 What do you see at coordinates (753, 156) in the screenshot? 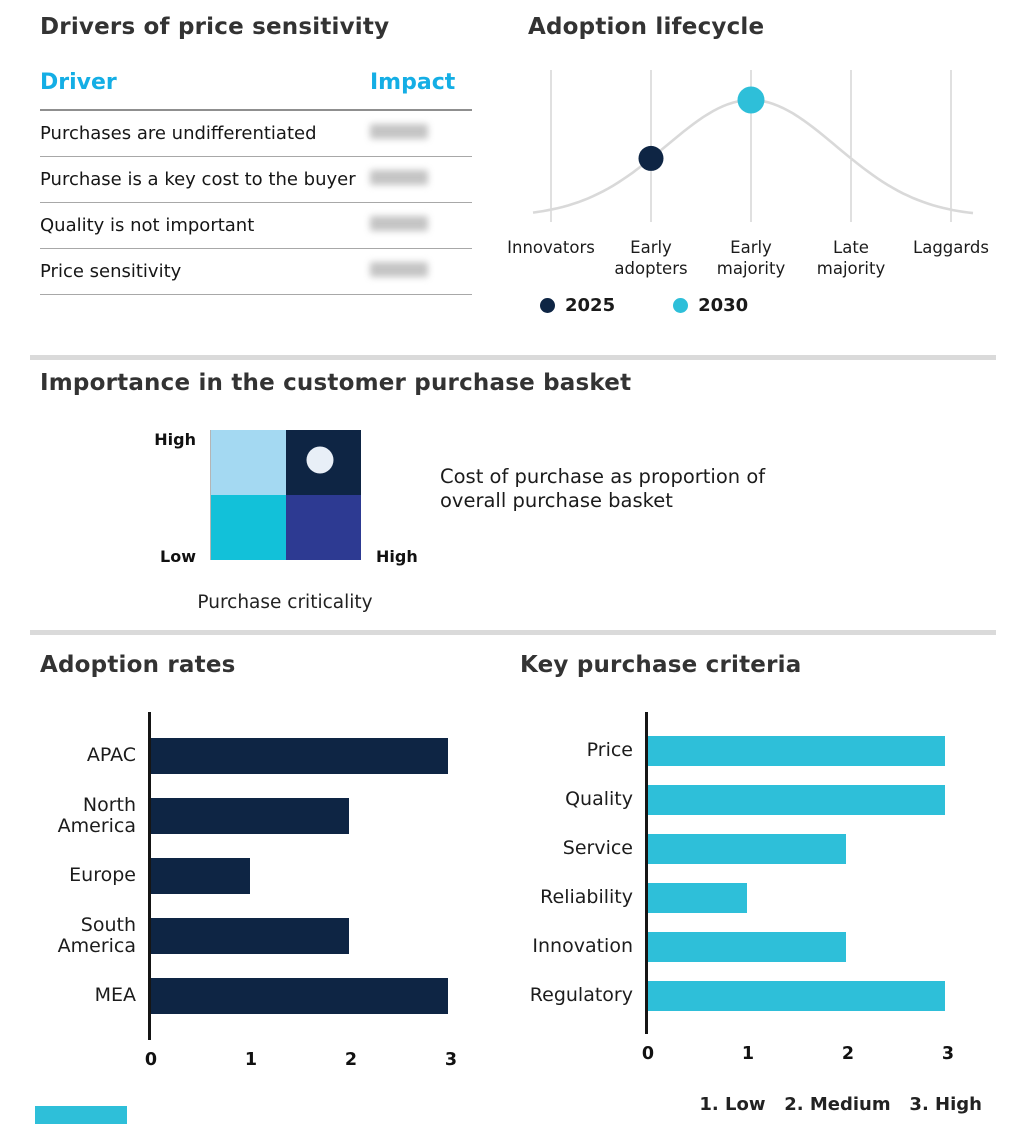
I see `bell-curve` at bounding box center [753, 156].